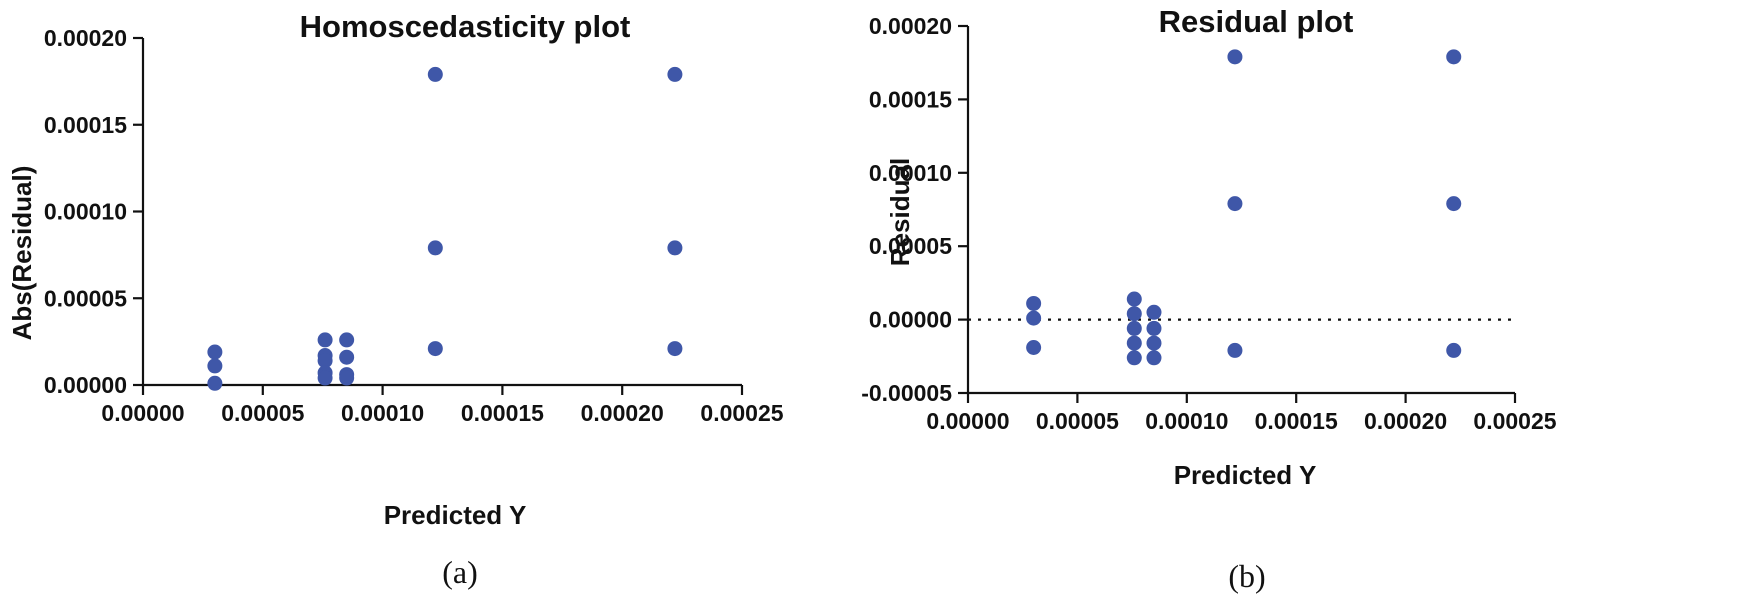 Image resolution: width=1745 pixels, height=599 pixels. Describe the element at coordinates (465, 26) in the screenshot. I see `chart-title: Homoscedasticity plot` at that location.